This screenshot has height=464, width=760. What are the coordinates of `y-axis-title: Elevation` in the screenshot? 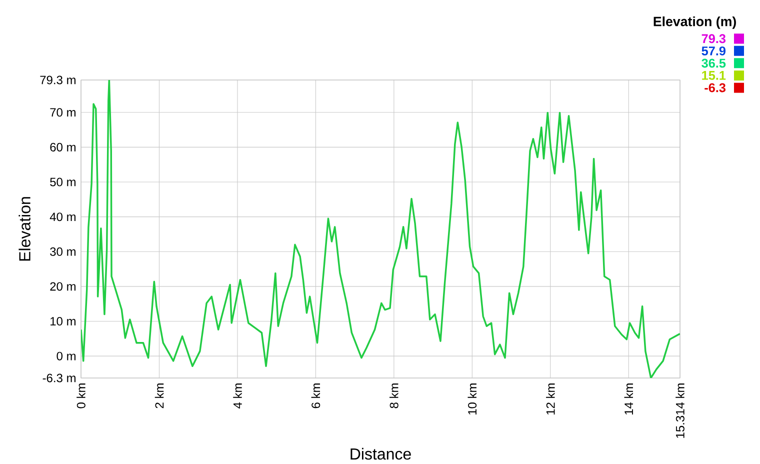 It's located at (24, 229).